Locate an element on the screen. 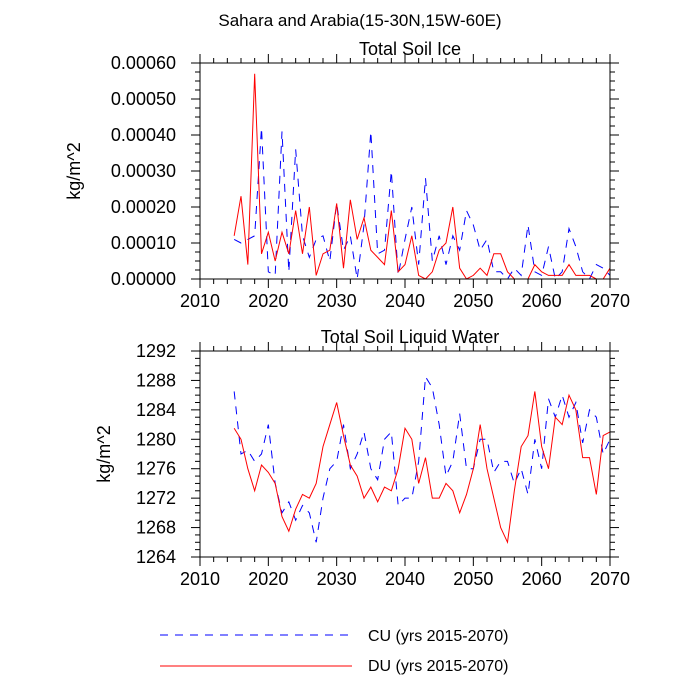  y-tick-label: 1272 is located at coordinates (156, 498).